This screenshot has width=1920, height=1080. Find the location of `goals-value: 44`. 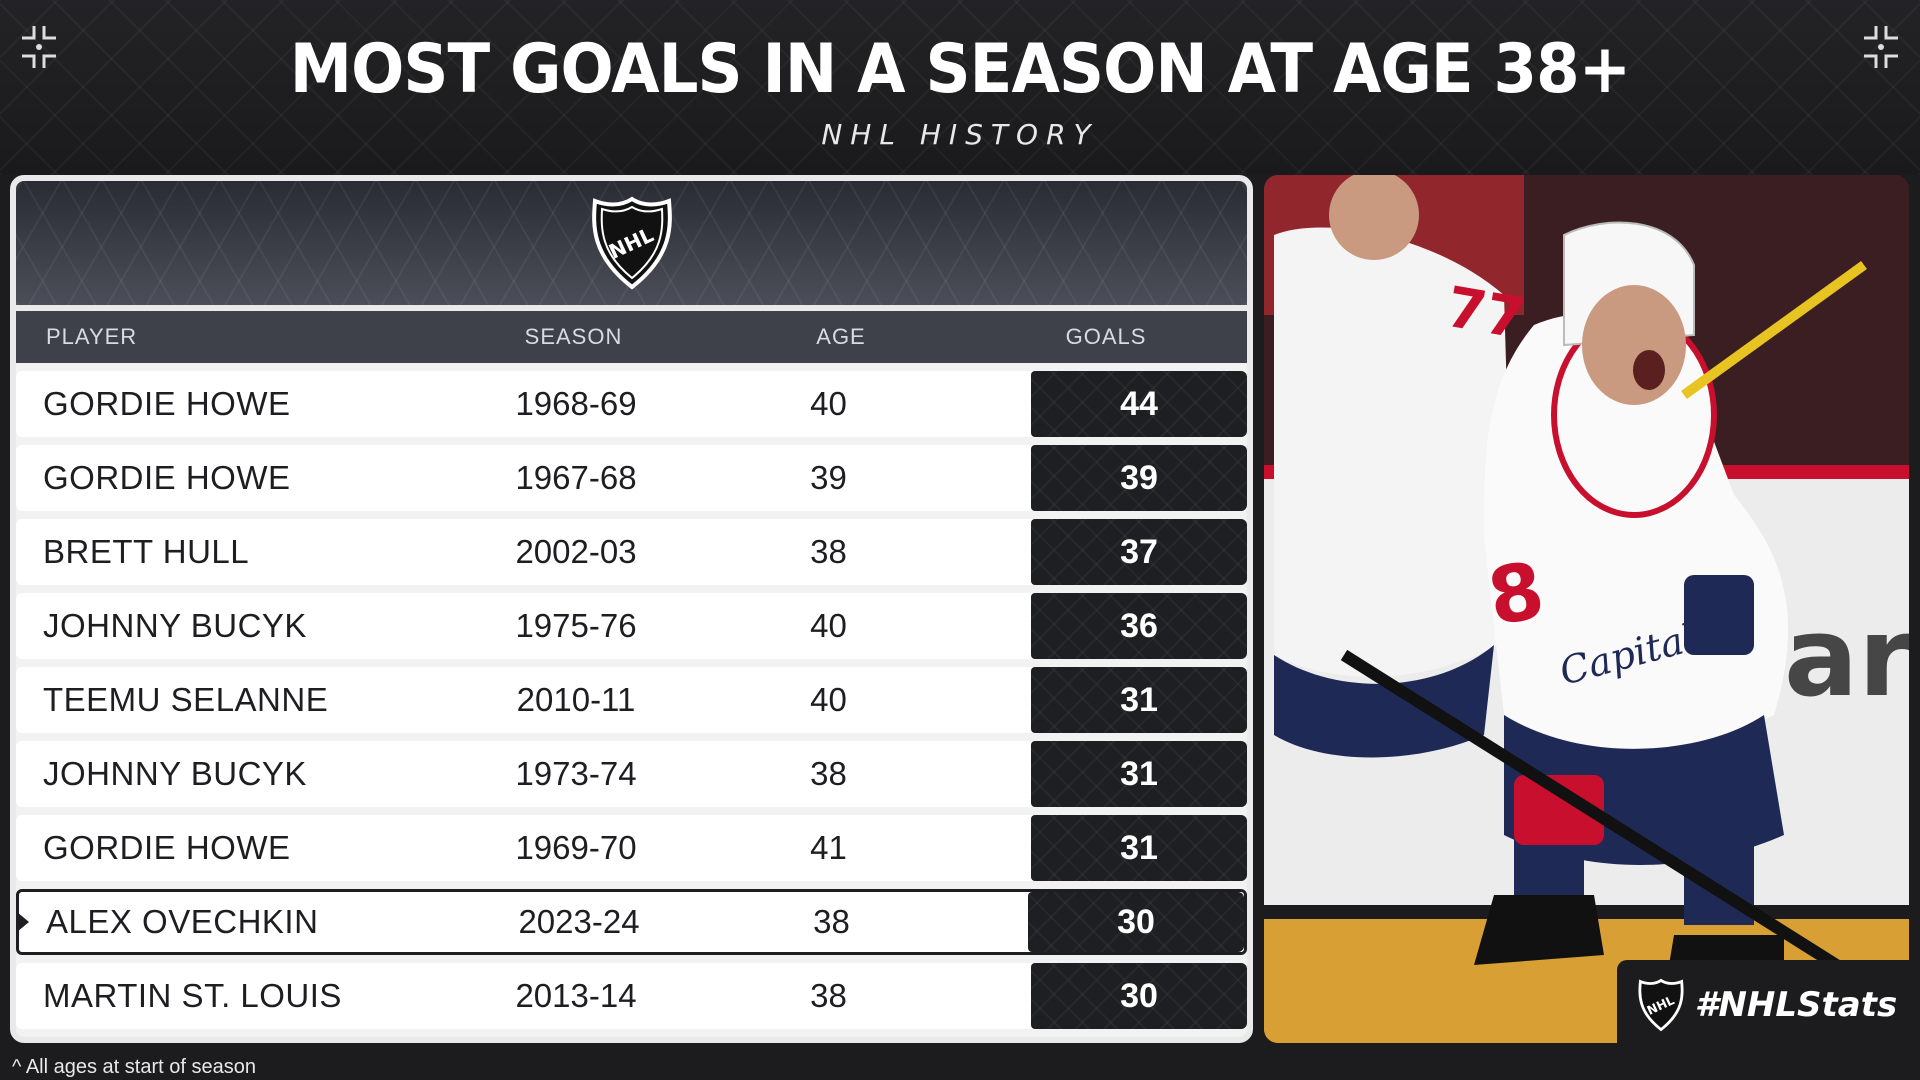

goals-value: 44 is located at coordinates (1139, 404).